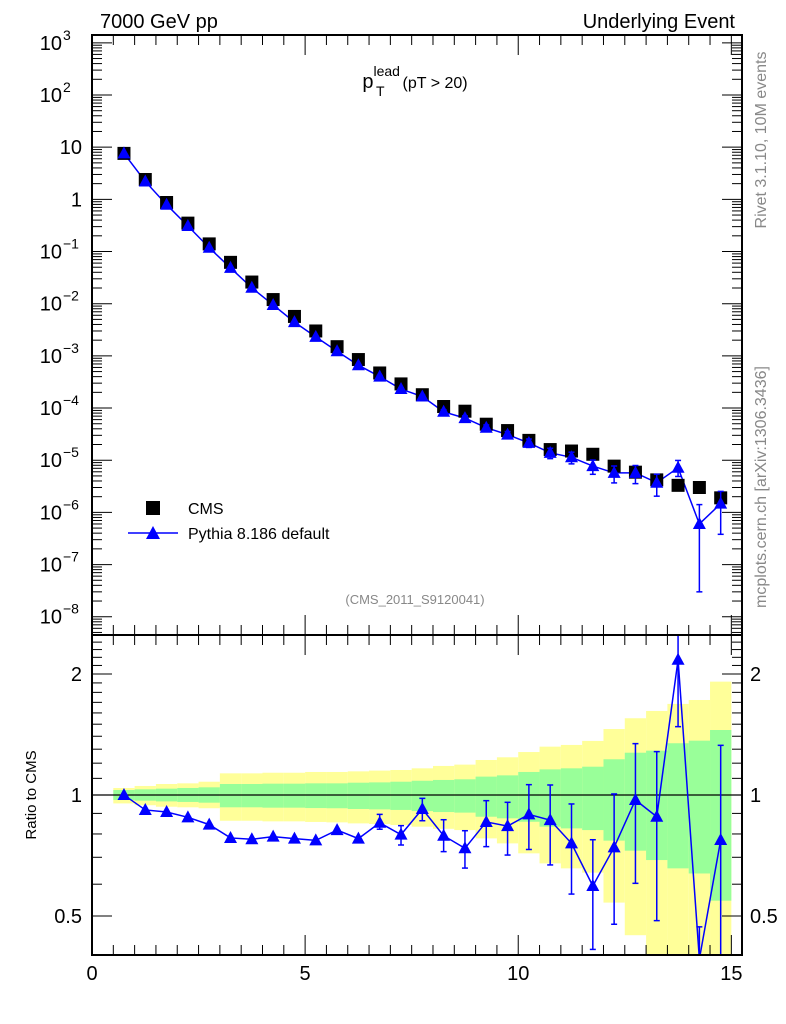 This screenshot has width=786, height=1024. Describe the element at coordinates (755, 796) in the screenshot. I see `ratio-y-tick-label-right: 1` at that location.